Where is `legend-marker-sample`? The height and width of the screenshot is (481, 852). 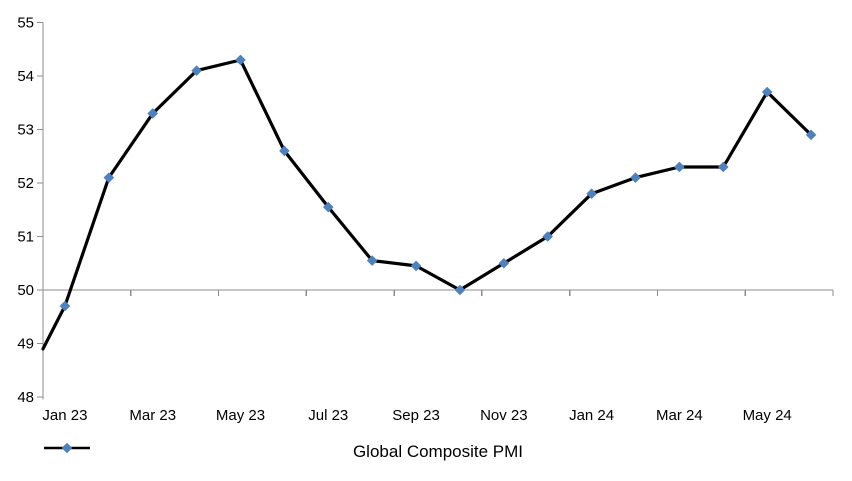
legend-marker-sample is located at coordinates (67, 448).